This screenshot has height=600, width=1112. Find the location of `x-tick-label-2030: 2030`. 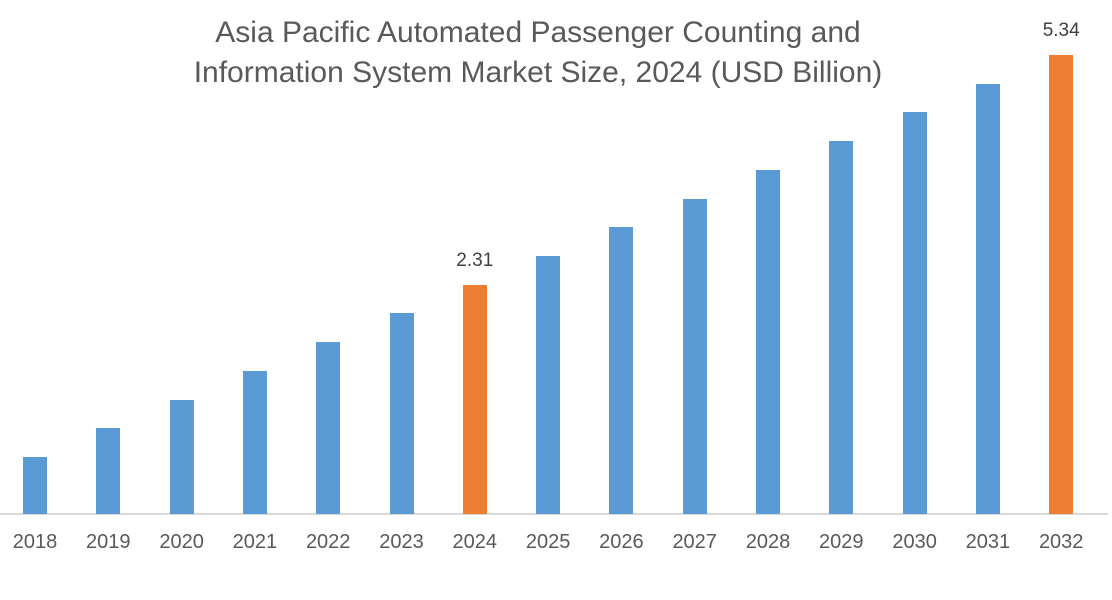

x-tick-label-2030: 2030 is located at coordinates (914, 542).